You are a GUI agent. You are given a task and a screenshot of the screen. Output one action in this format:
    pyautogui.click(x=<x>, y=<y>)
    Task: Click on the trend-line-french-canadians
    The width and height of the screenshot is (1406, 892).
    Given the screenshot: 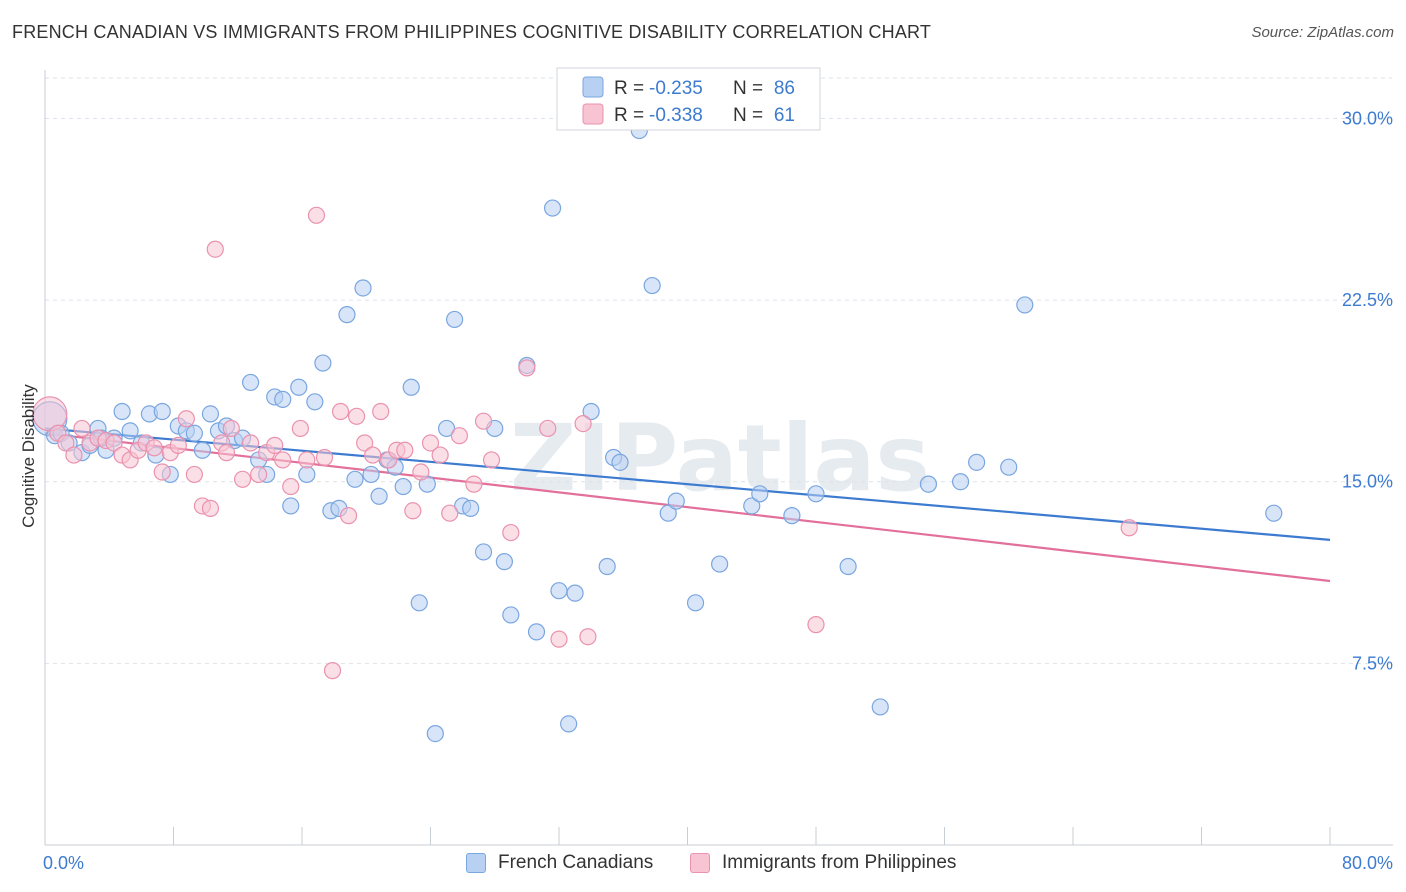 What is the action you would take?
    pyautogui.click(x=687, y=484)
    